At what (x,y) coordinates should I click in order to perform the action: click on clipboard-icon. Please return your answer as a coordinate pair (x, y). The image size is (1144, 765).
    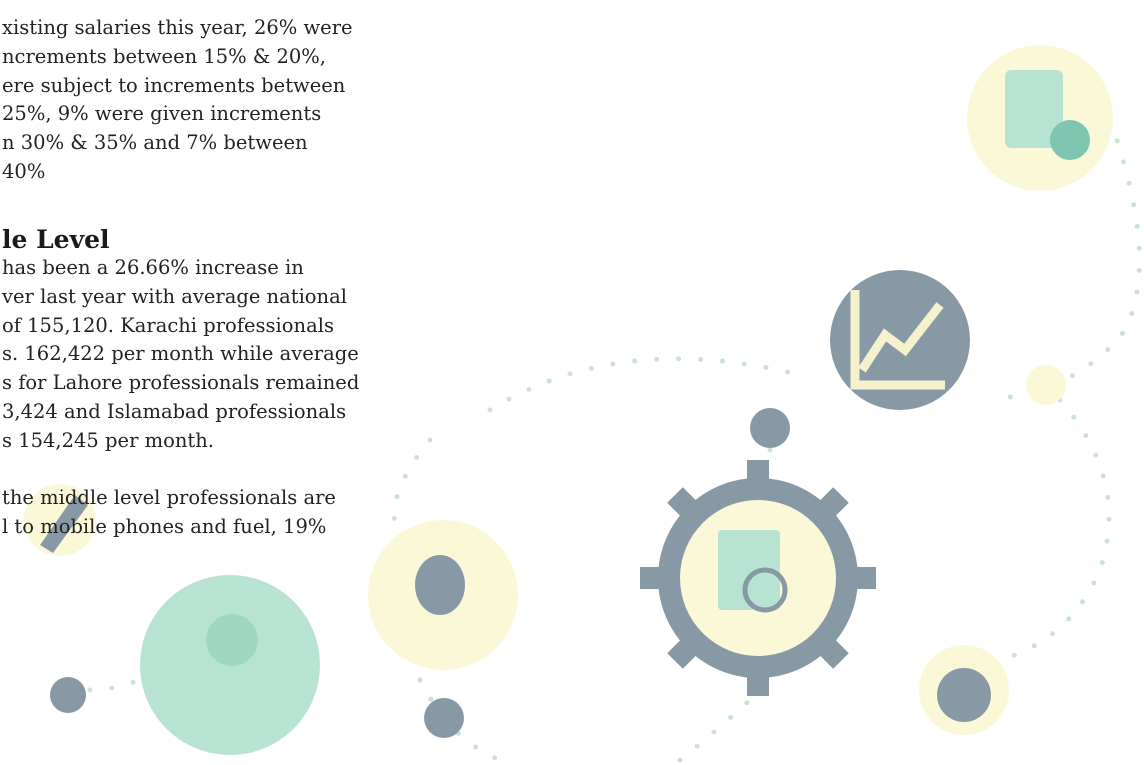
    Looking at the image, I should click on (1034, 109).